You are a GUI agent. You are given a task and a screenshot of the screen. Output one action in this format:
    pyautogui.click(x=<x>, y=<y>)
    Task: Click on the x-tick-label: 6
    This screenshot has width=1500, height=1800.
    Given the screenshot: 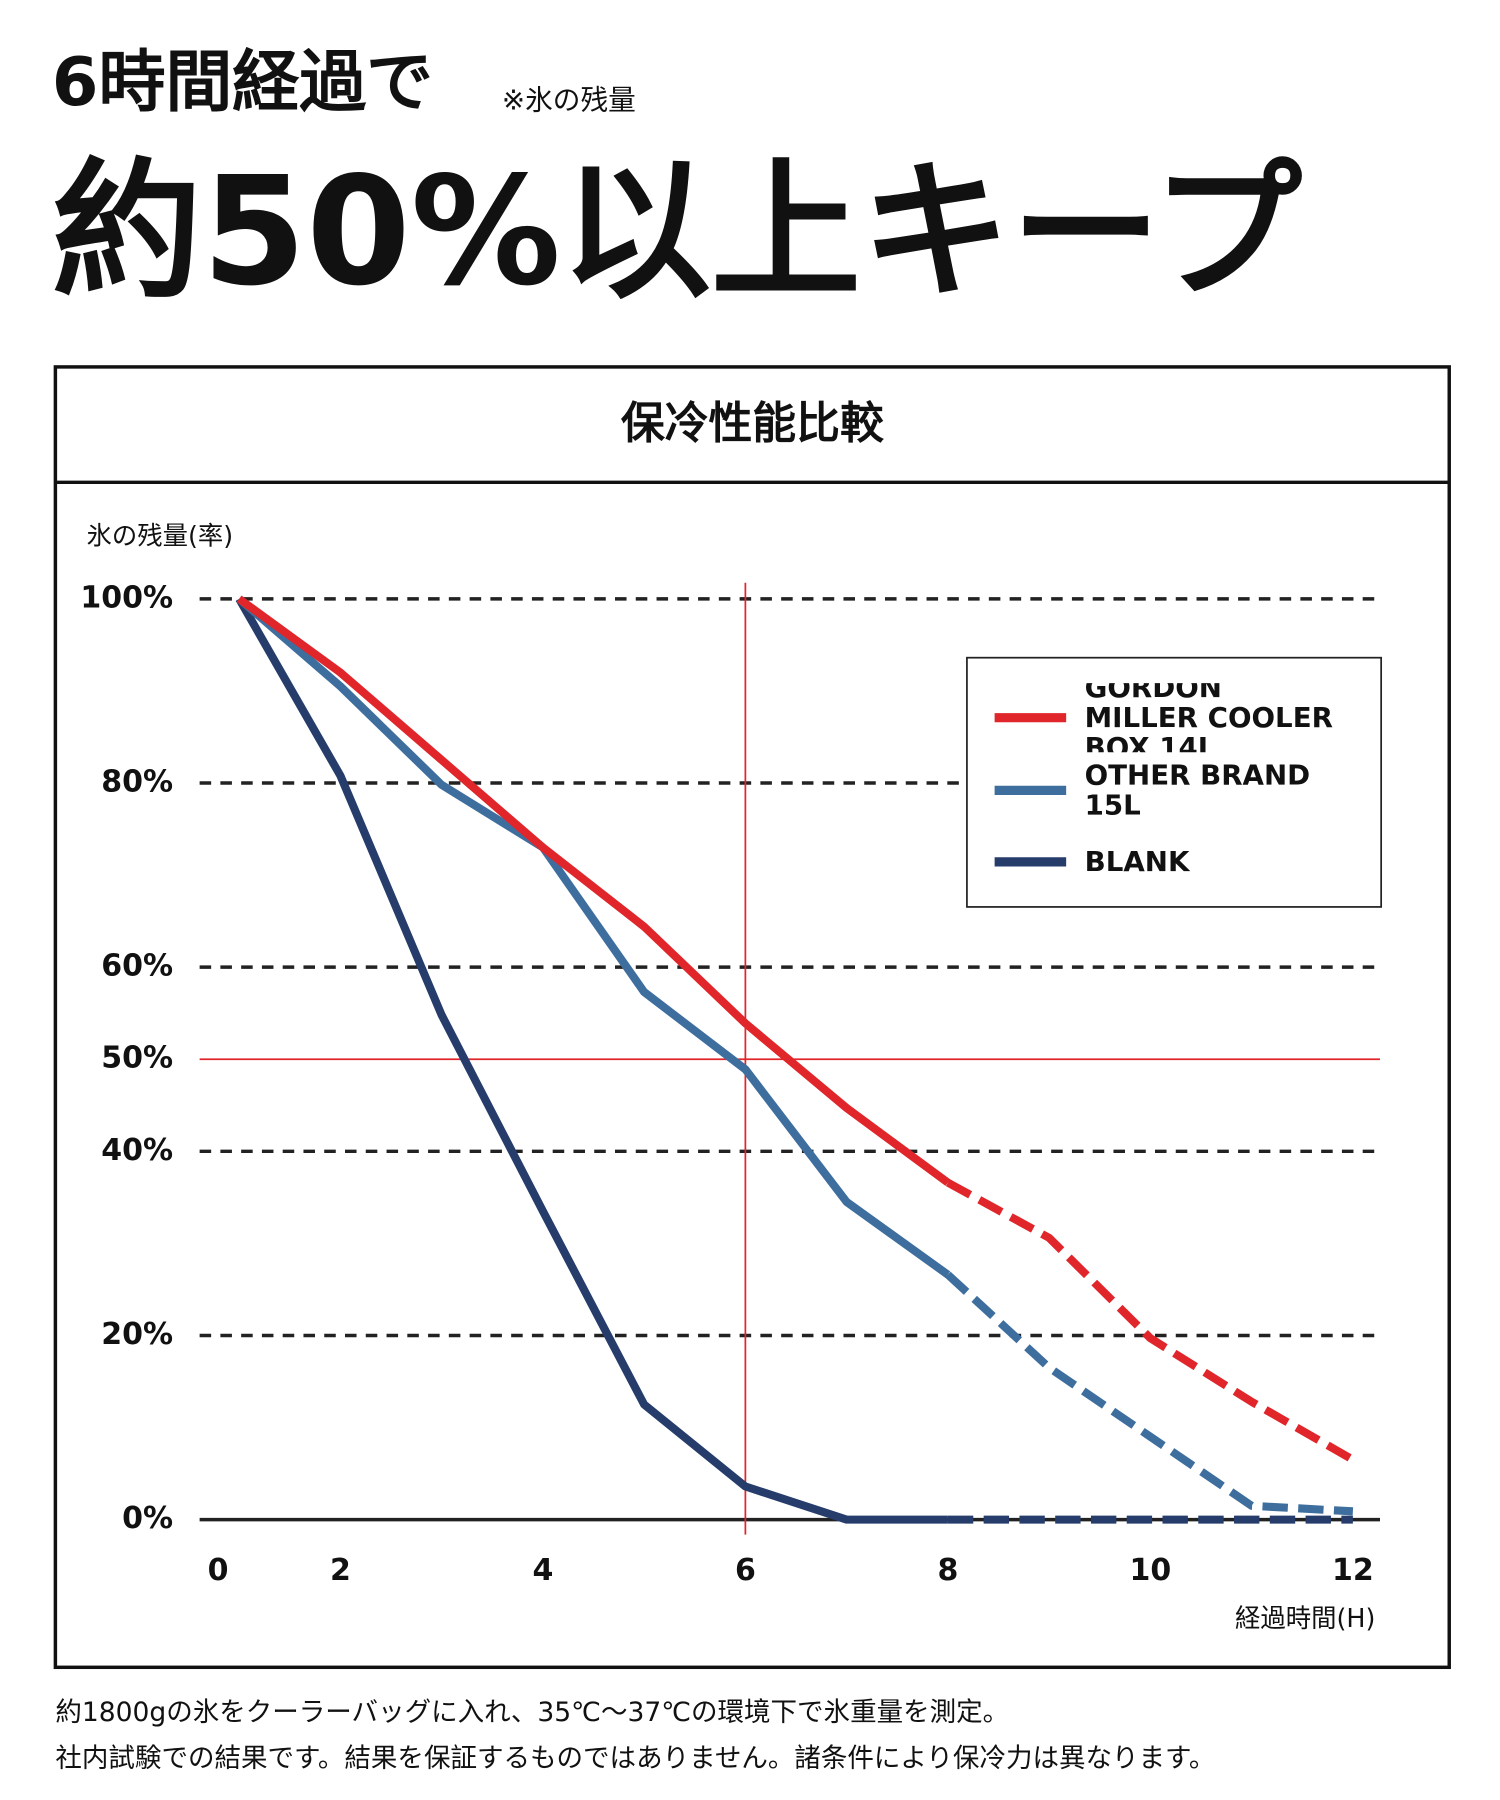 What is the action you would take?
    pyautogui.click(x=745, y=1570)
    